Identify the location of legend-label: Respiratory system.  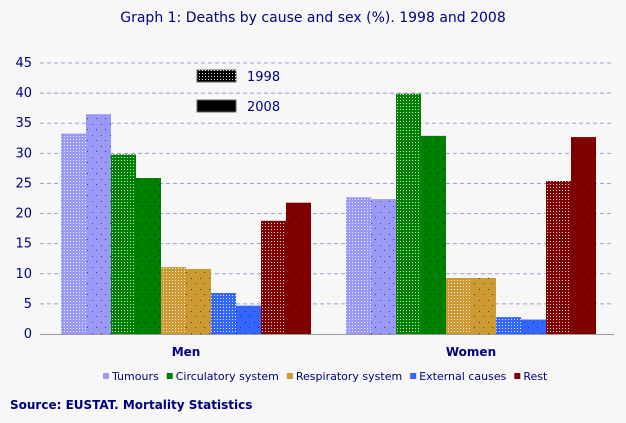
(349, 376).